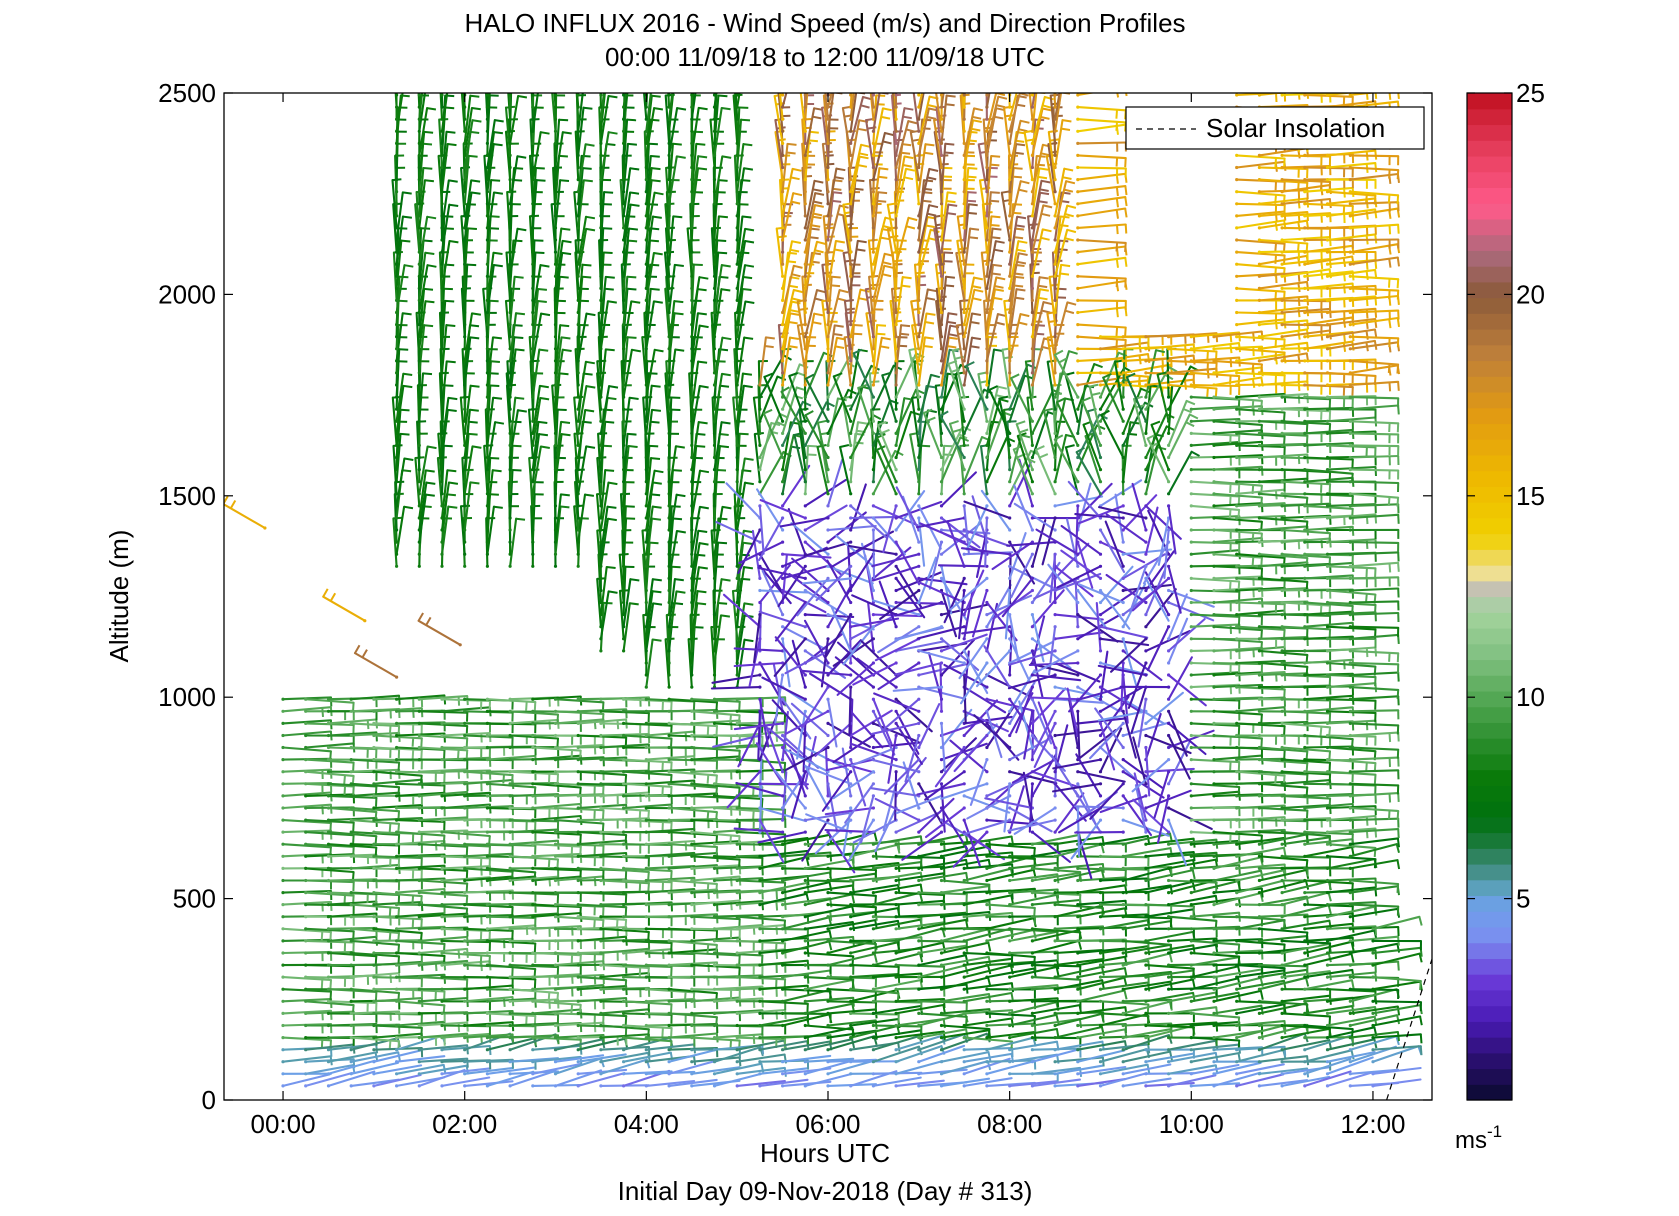 The width and height of the screenshot is (1679, 1216). I want to click on y-tick-label: 500, so click(194, 899).